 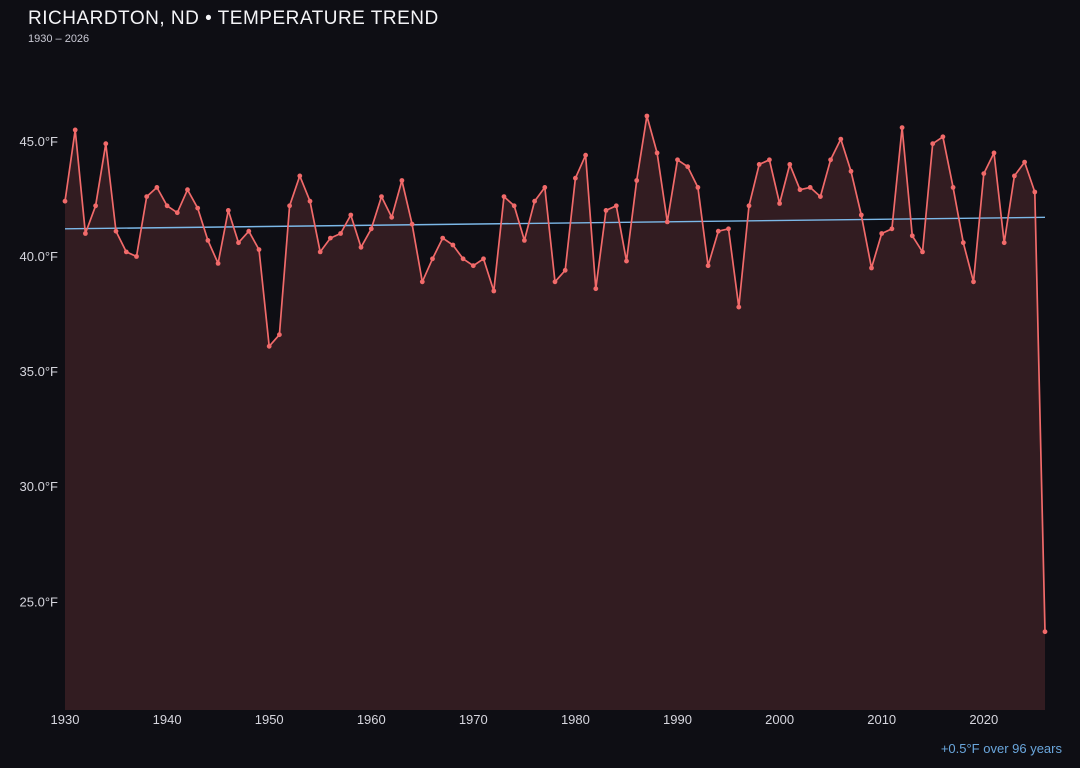 What do you see at coordinates (167, 719) in the screenshot?
I see `x-tick-label: 1940` at bounding box center [167, 719].